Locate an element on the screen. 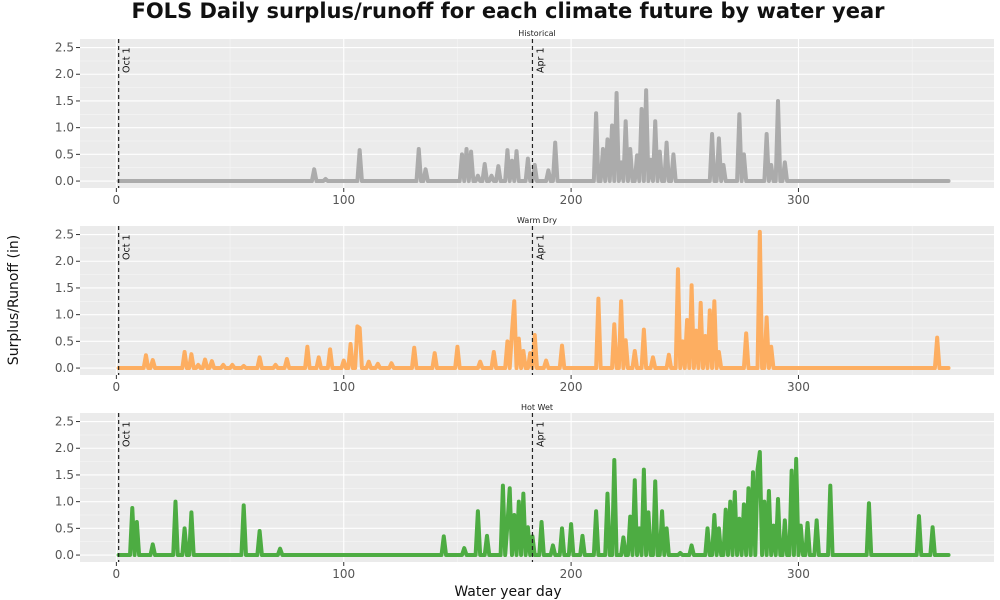  x-axis-title: Water year day is located at coordinates (507, 592).